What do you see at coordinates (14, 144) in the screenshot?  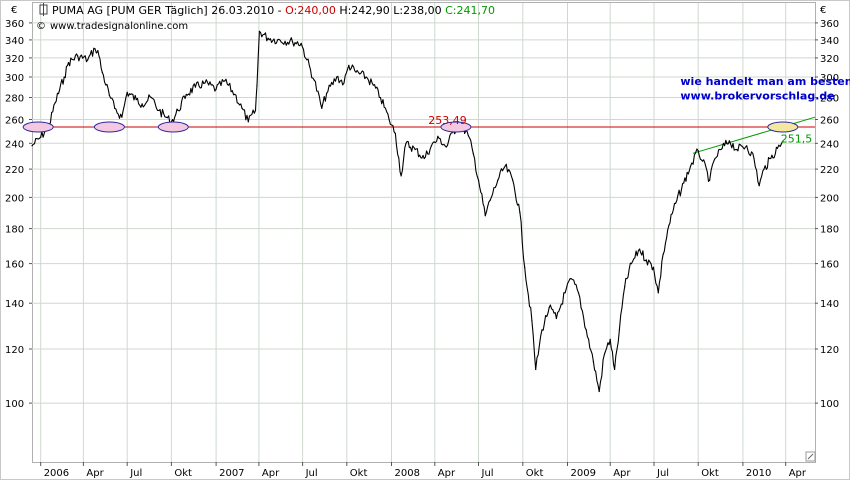 I see `y-tick-label-left: 240` at bounding box center [14, 144].